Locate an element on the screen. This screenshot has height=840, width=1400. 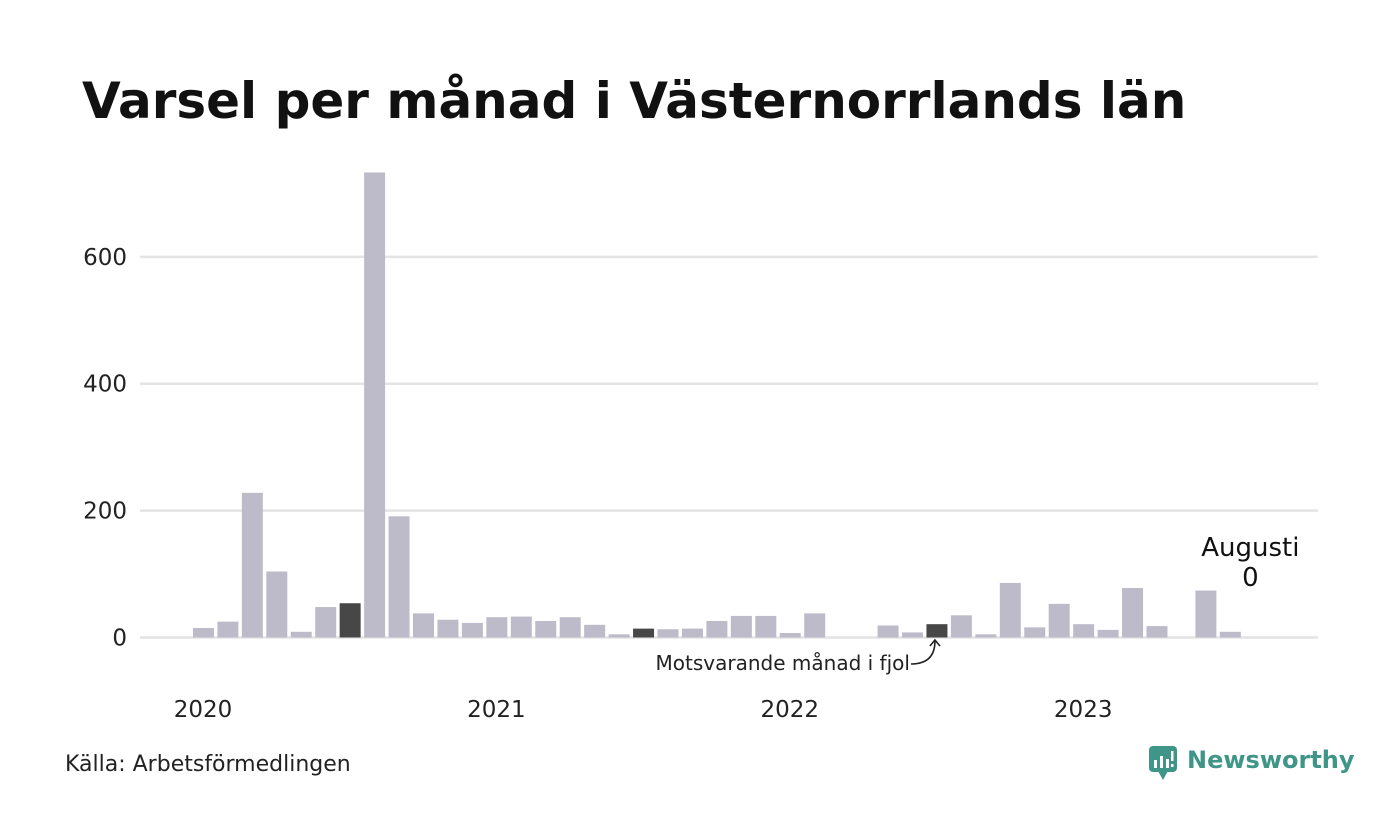
y-tick-label: 200 is located at coordinates (105, 512).